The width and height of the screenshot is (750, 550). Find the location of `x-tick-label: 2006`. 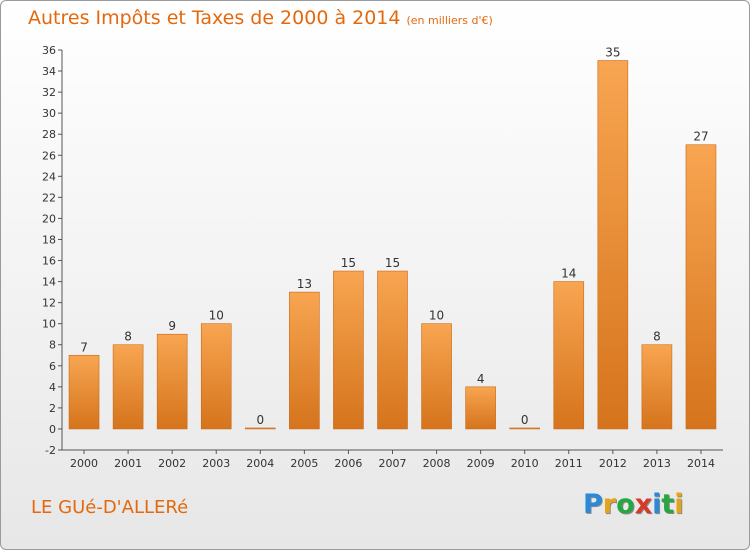

x-tick-label: 2006 is located at coordinates (348, 463).